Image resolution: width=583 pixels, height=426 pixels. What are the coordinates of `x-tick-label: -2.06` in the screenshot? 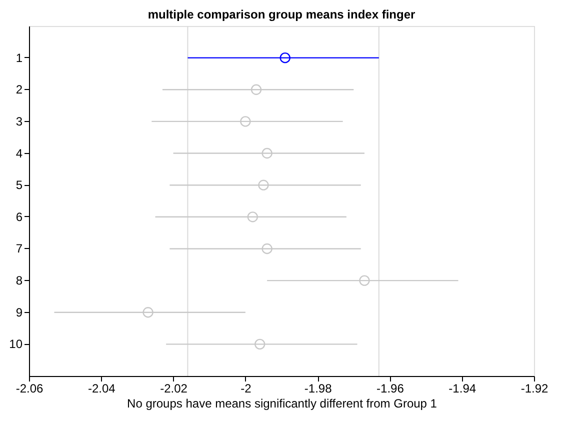 It's located at (30, 389).